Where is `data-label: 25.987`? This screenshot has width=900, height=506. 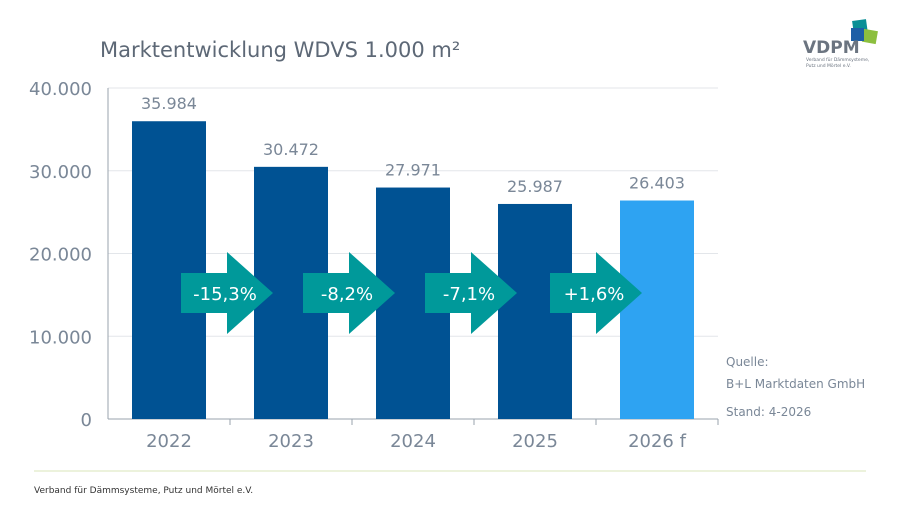
data-label: 25.987 is located at coordinates (535, 186).